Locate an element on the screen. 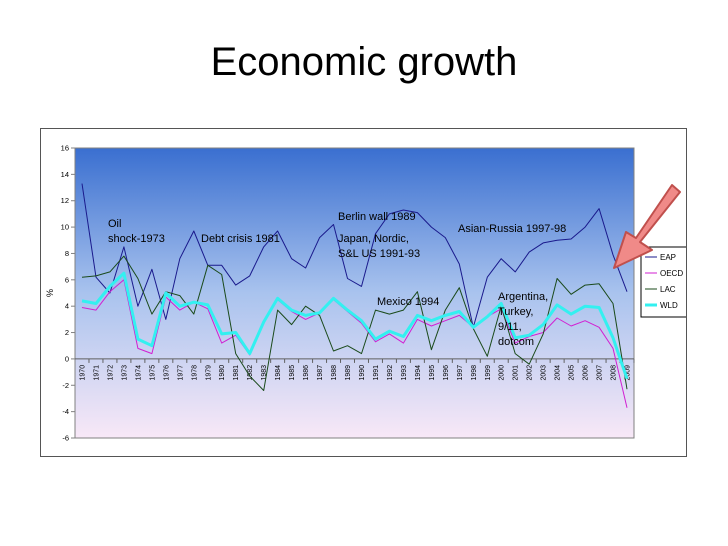 The height and width of the screenshot is (546, 728). x-tick-label: 1970 is located at coordinates (82, 373).